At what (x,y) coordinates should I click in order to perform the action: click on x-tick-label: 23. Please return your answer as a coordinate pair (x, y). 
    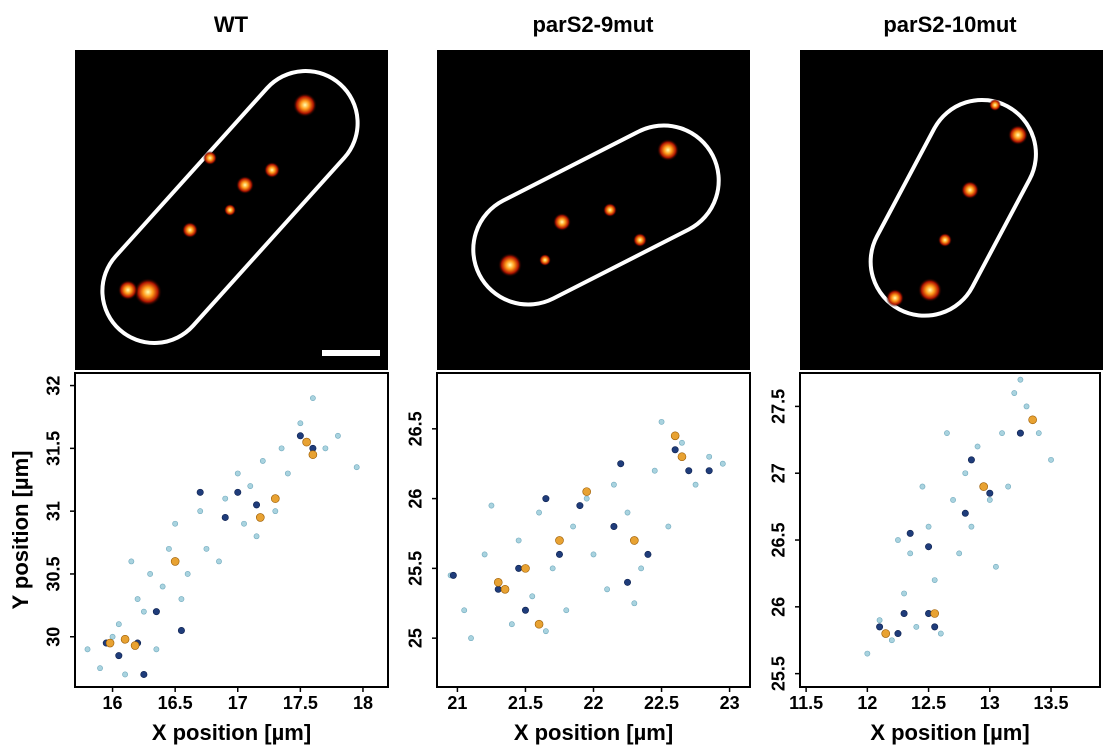
    Looking at the image, I should click on (730, 703).